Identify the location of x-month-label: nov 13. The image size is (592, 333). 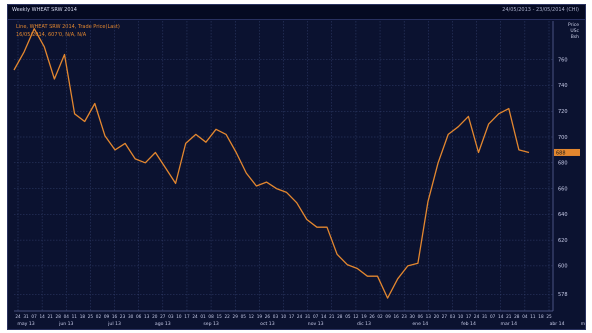
(316, 324).